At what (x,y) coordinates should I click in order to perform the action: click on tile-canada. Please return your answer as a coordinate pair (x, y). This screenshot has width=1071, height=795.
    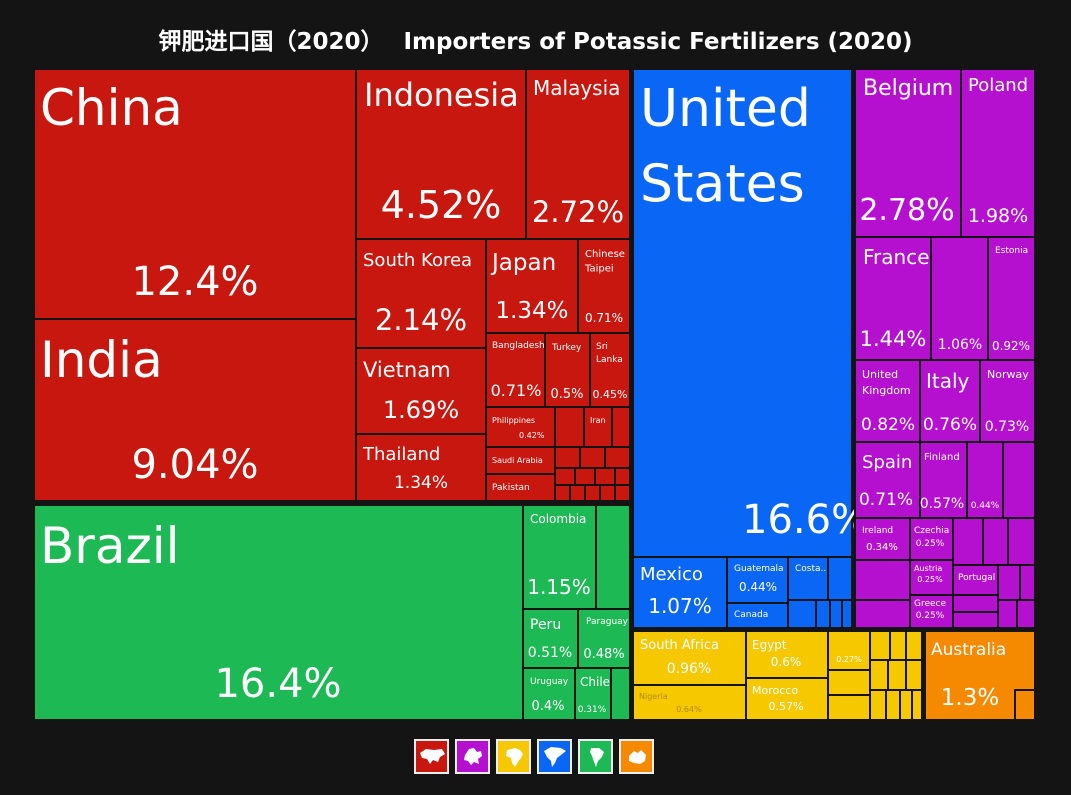
    Looking at the image, I should click on (757, 615).